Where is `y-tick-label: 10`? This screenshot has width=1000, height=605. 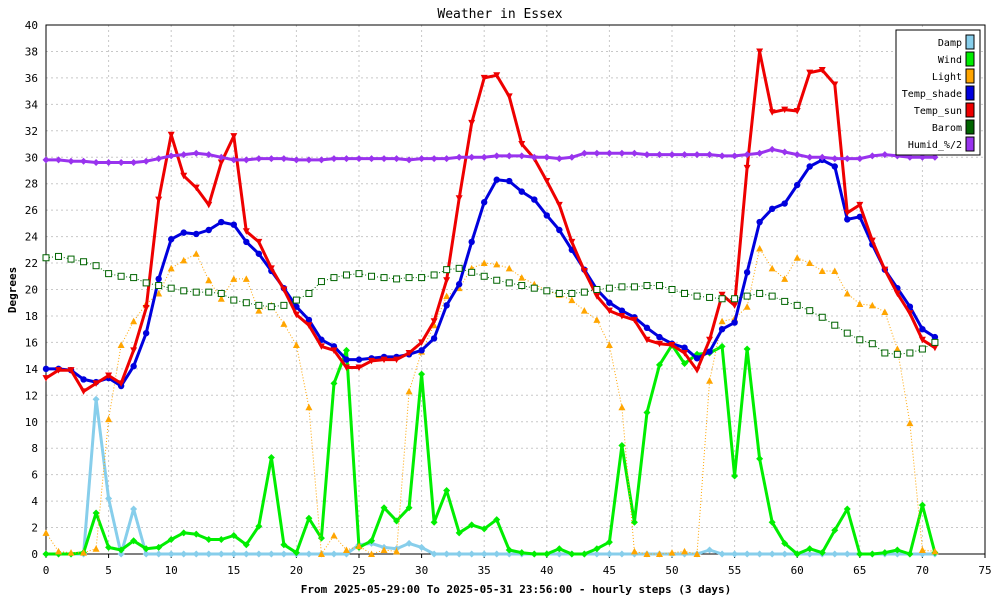 y-tick-label: 10 is located at coordinates (31, 422).